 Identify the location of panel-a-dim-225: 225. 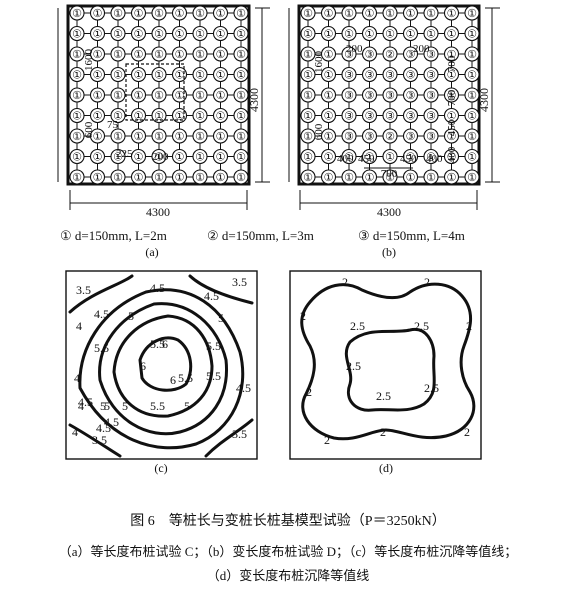
(124, 154).